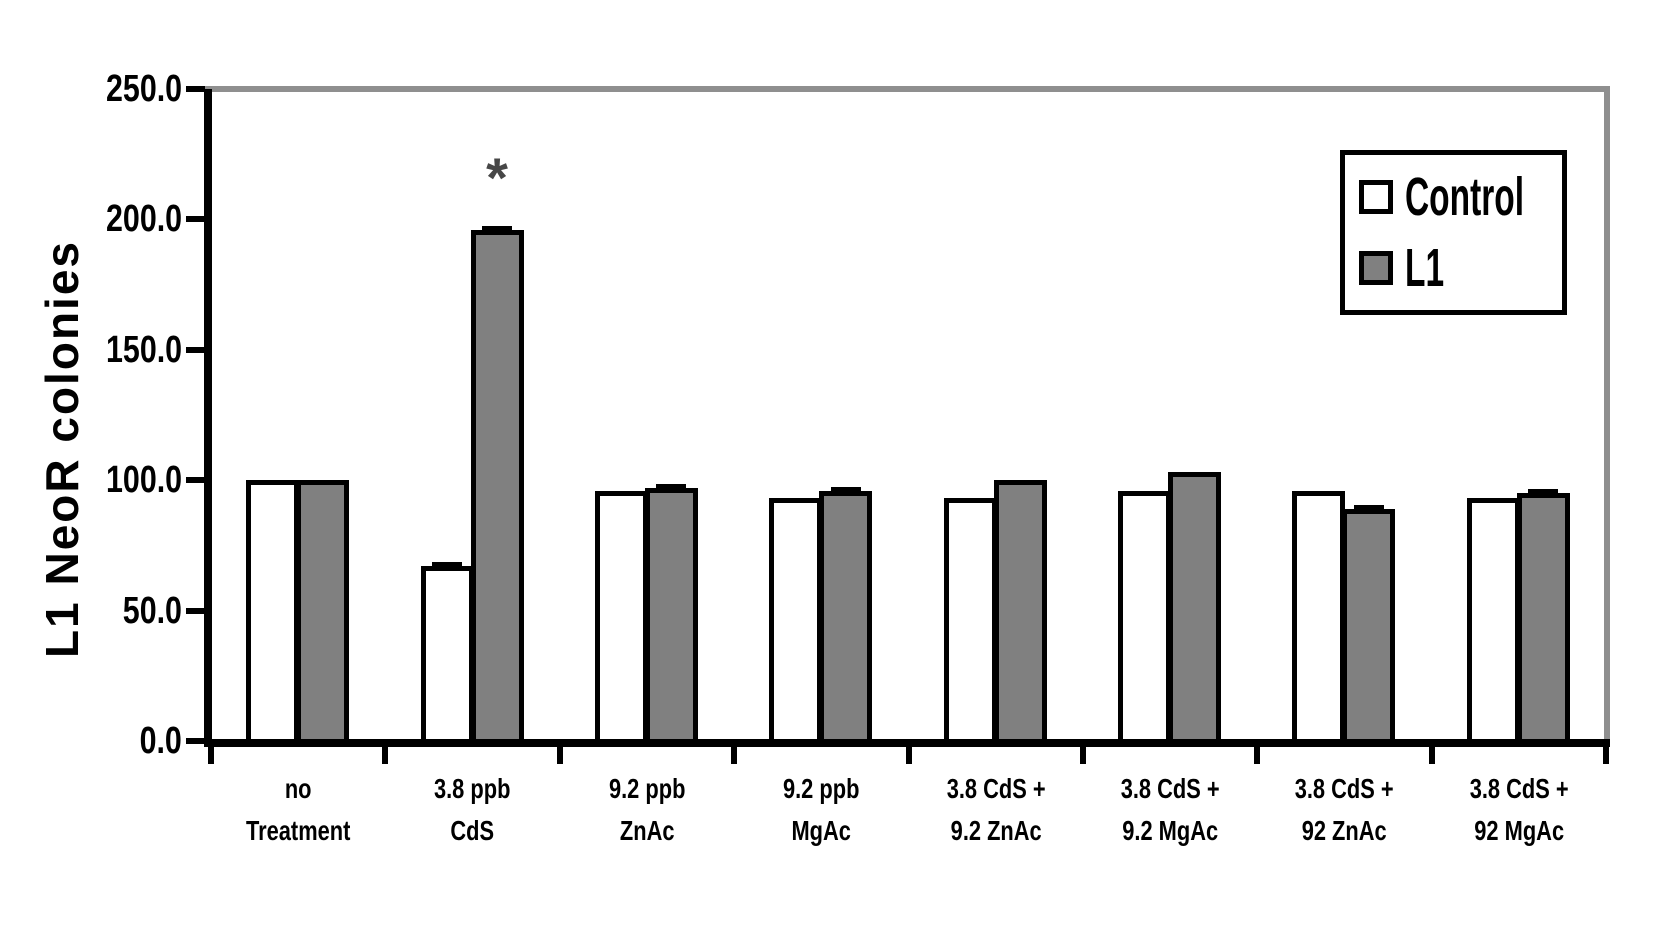 The height and width of the screenshot is (926, 1653). I want to click on x-category-label: 3.8 CdS +92 ZnAc, so click(1344, 809).